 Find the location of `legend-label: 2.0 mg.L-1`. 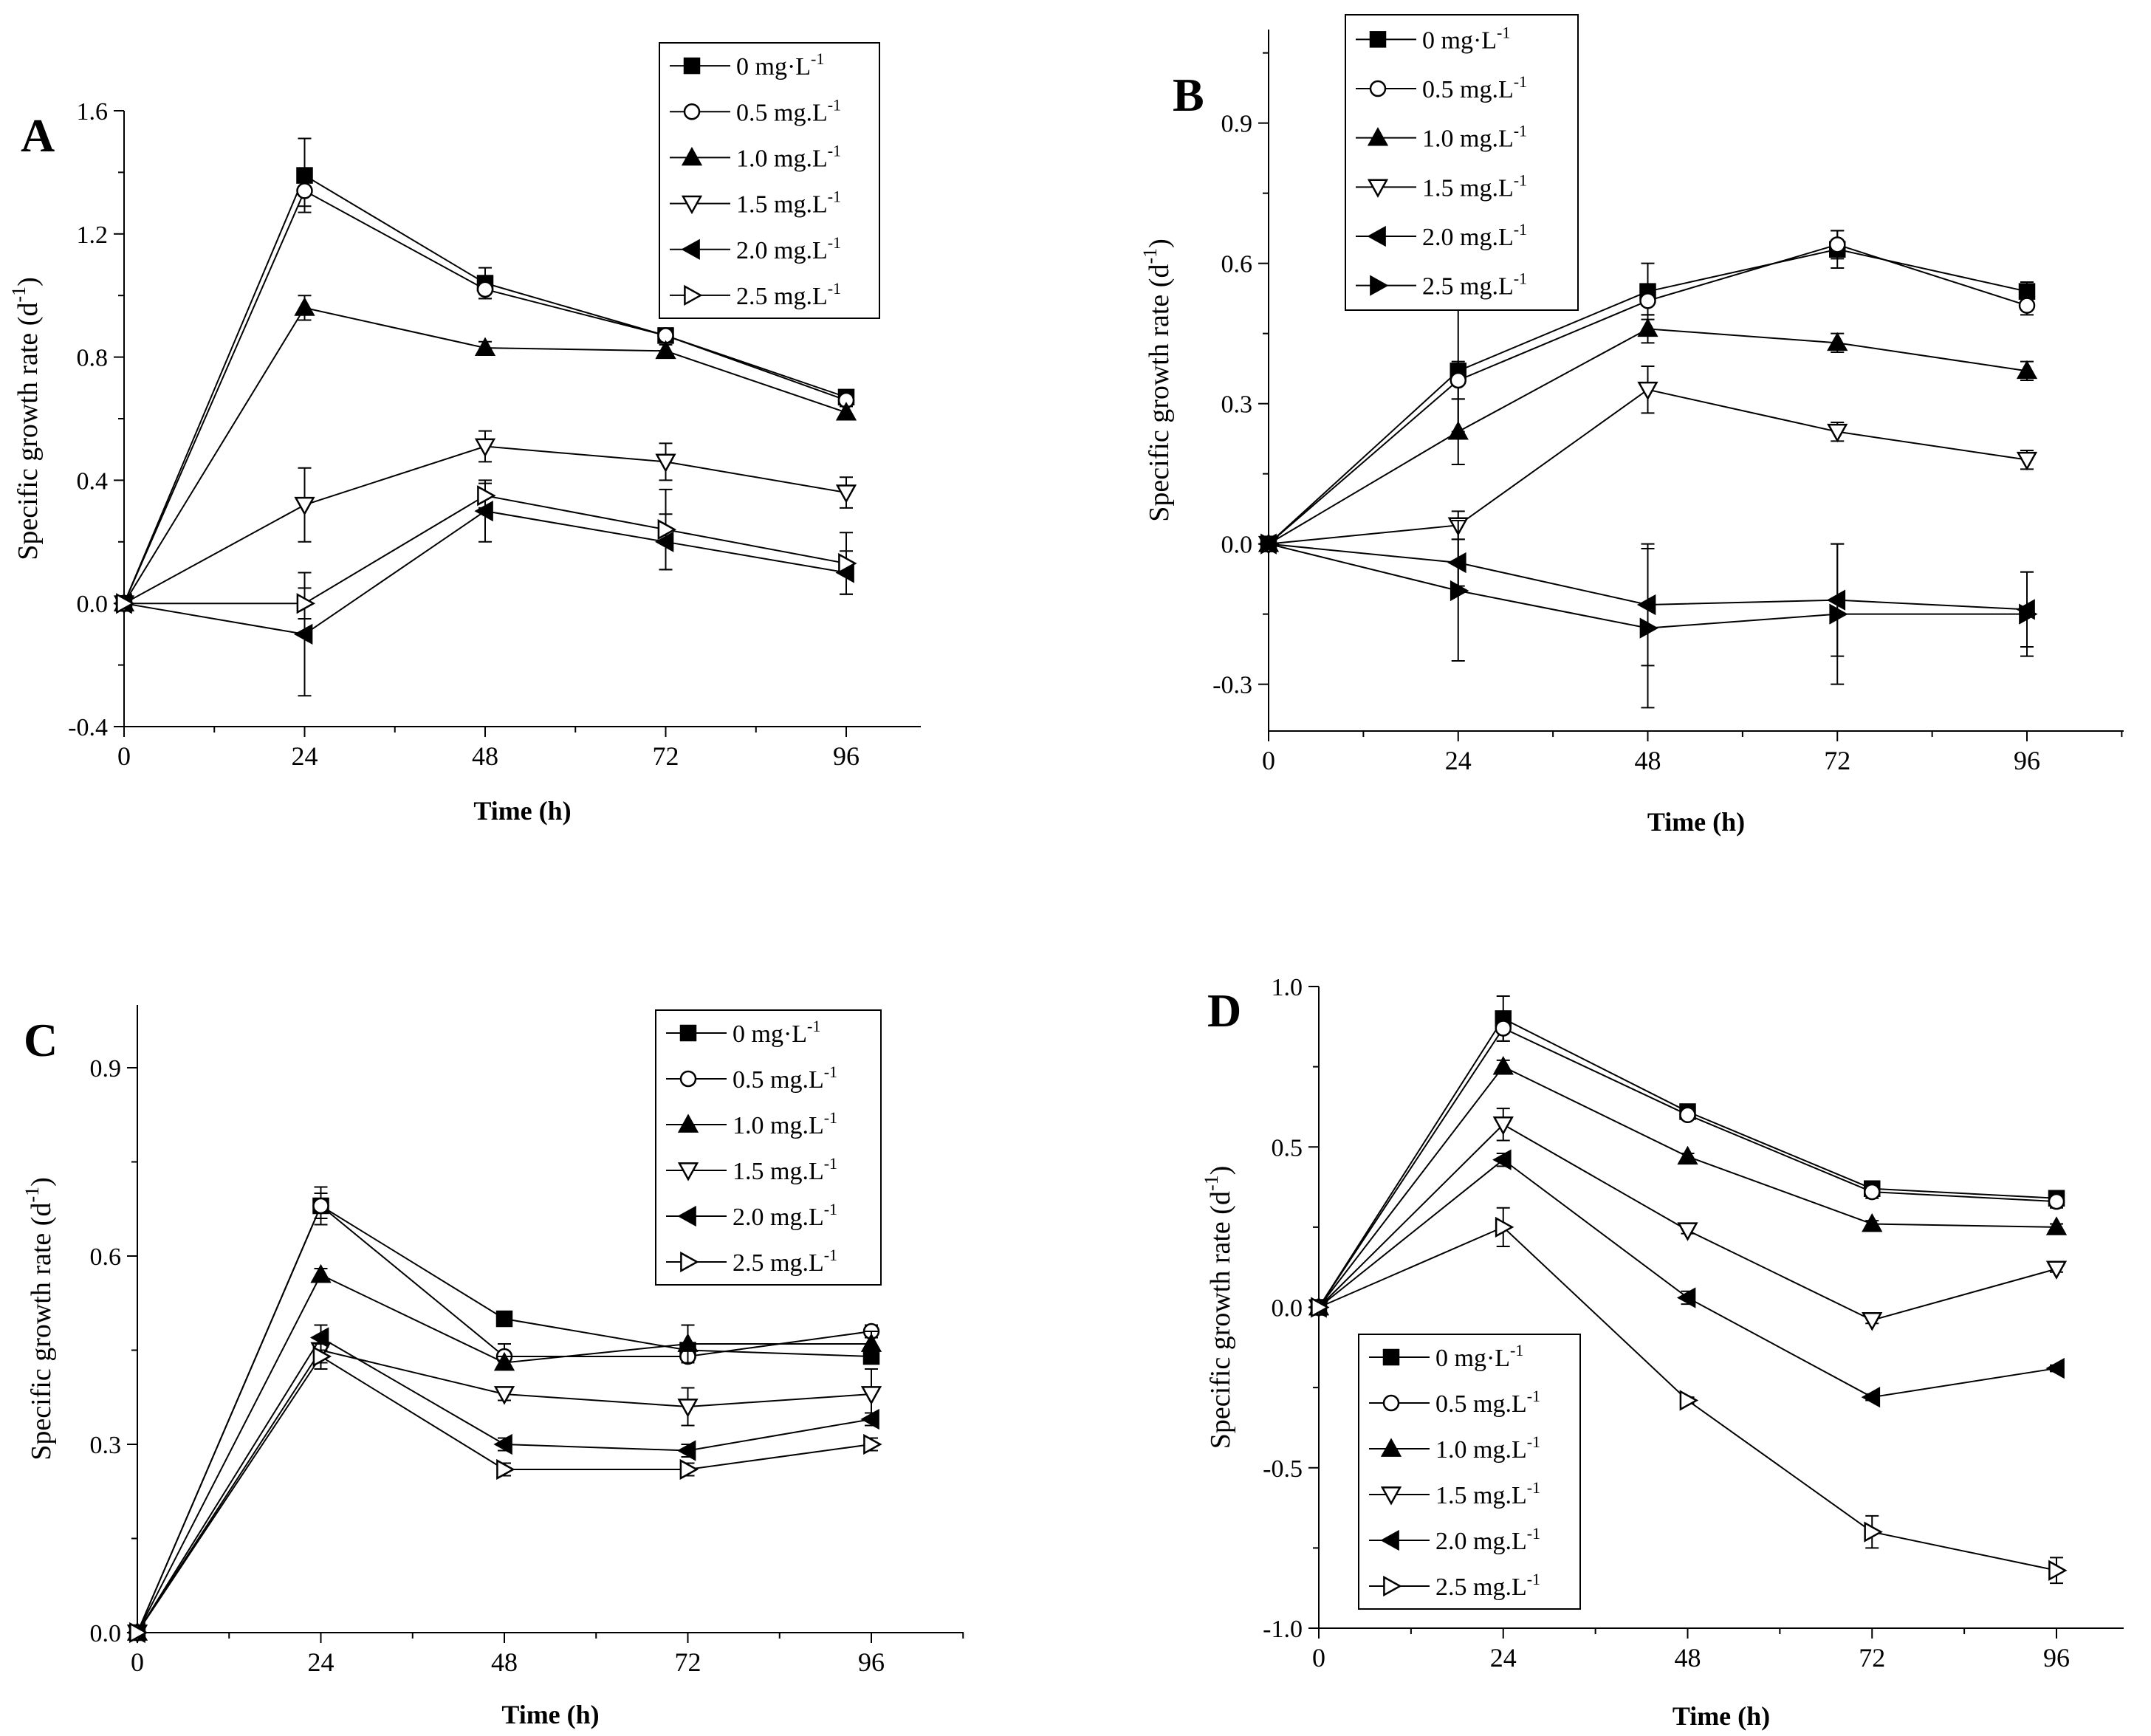

legend-label: 2.0 mg.L-1 is located at coordinates (788, 248).